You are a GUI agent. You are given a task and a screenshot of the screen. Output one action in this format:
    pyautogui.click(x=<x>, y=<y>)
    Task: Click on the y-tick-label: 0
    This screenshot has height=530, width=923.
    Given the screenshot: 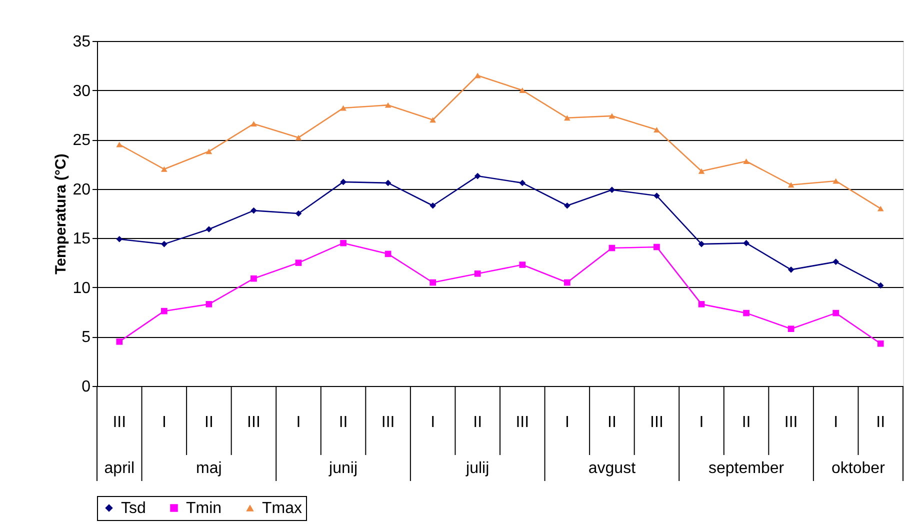 What is the action you would take?
    pyautogui.click(x=86, y=387)
    